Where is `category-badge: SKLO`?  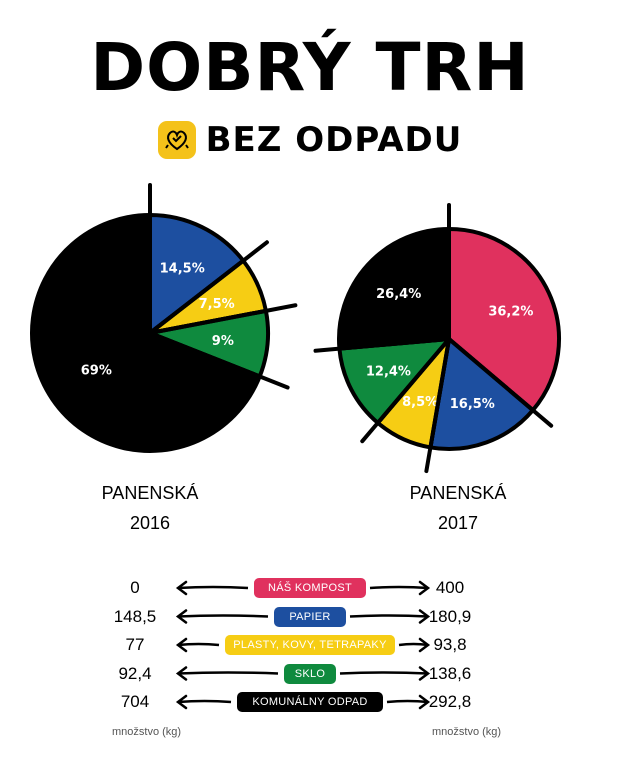 category-badge: SKLO is located at coordinates (310, 673).